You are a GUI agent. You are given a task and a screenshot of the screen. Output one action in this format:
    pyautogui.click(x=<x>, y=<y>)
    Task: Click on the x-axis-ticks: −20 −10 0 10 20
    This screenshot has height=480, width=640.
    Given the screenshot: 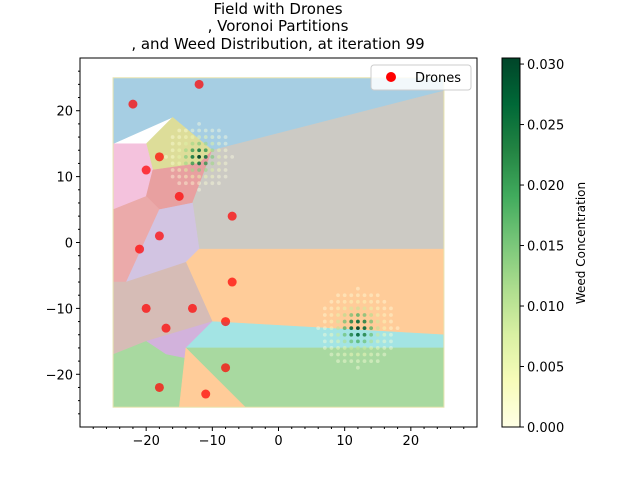 What is the action you would take?
    pyautogui.click(x=278, y=438)
    